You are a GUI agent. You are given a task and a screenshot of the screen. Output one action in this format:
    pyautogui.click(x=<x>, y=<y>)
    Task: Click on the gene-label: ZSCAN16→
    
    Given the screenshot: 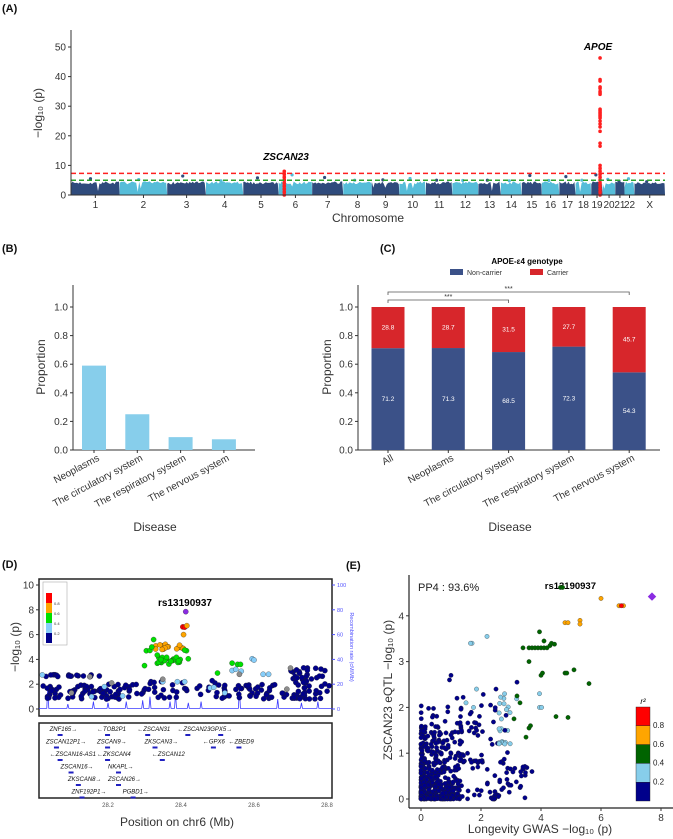 What is the action you would take?
    pyautogui.click(x=77, y=768)
    